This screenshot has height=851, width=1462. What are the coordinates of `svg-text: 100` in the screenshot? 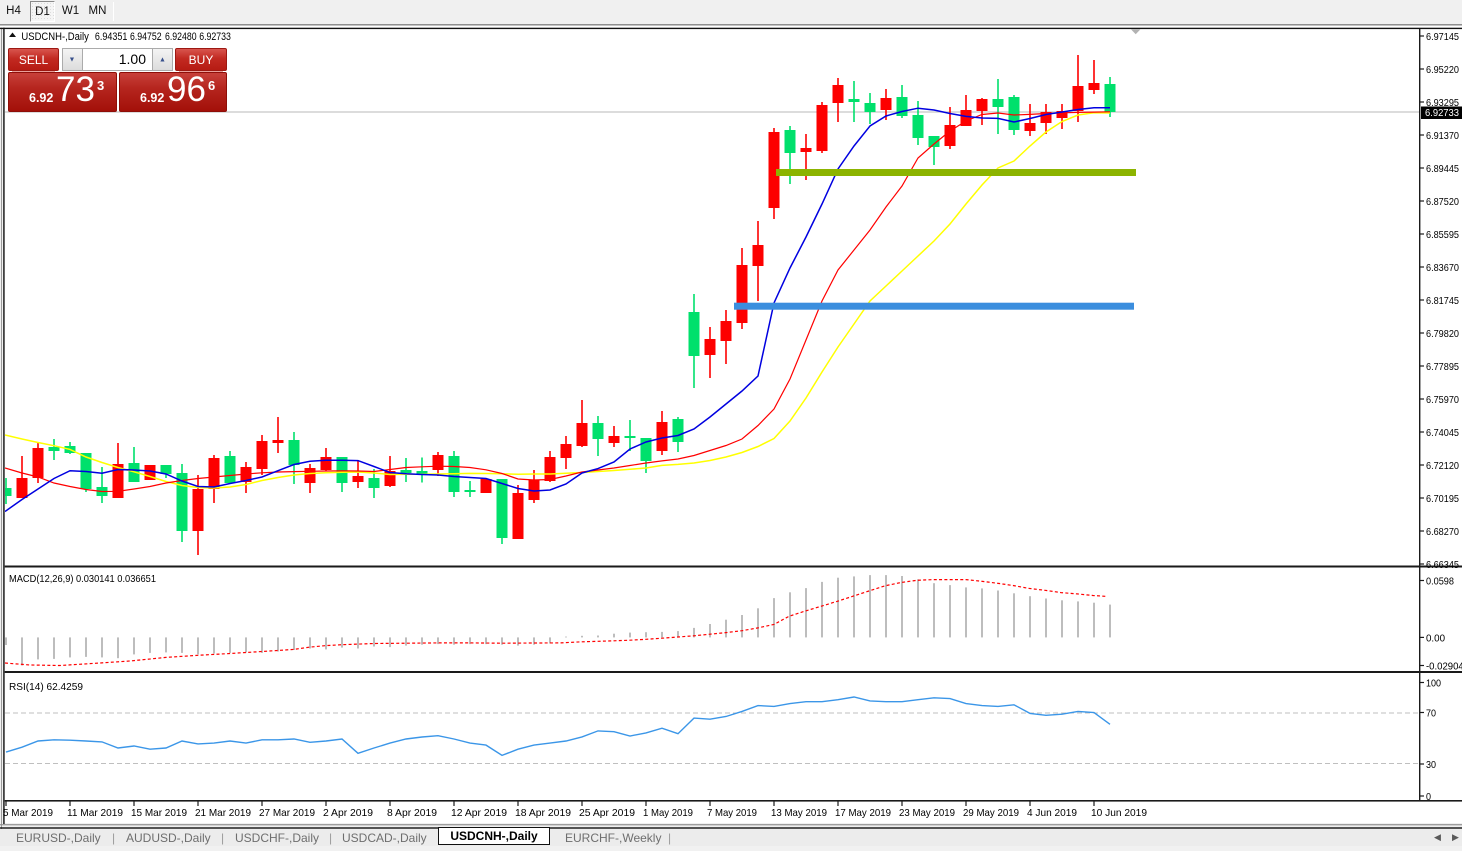 It's located at (1433, 684).